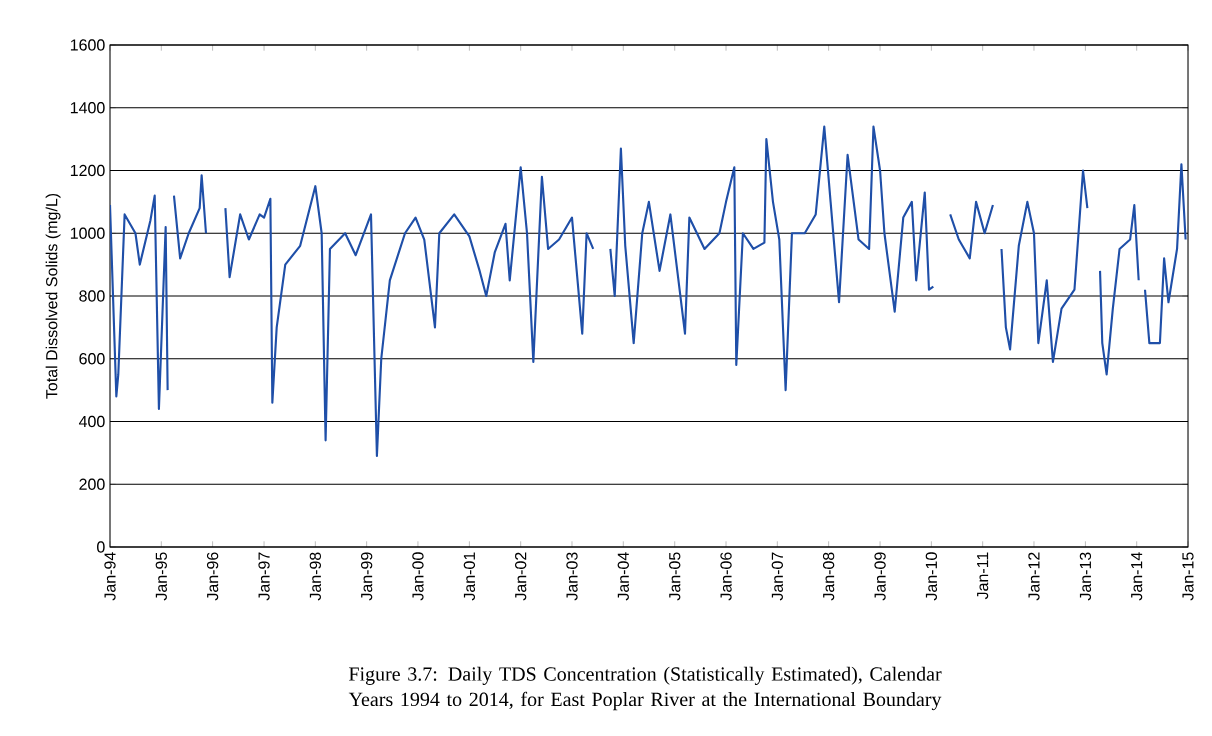 The image size is (1212, 736). What do you see at coordinates (87, 45) in the screenshot?
I see `y-tick-label: 1600` at bounding box center [87, 45].